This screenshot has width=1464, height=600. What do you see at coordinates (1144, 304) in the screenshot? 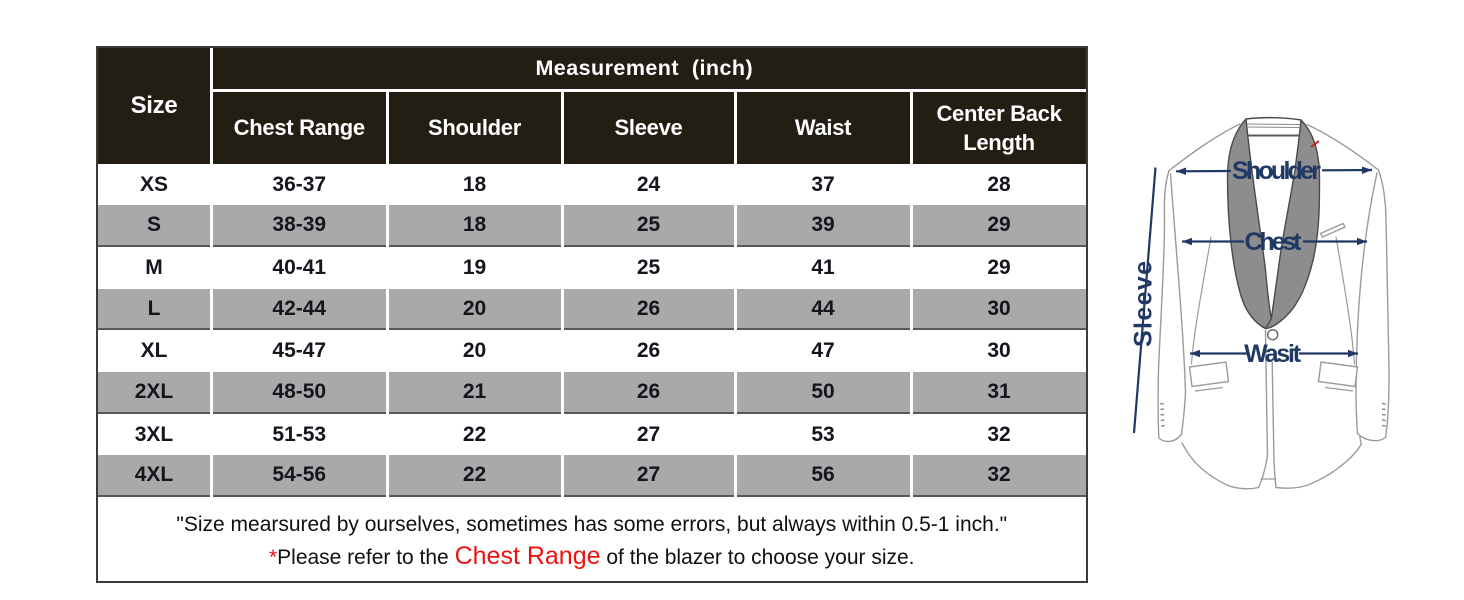
I see `svg-text: Sleeve` at bounding box center [1144, 304].